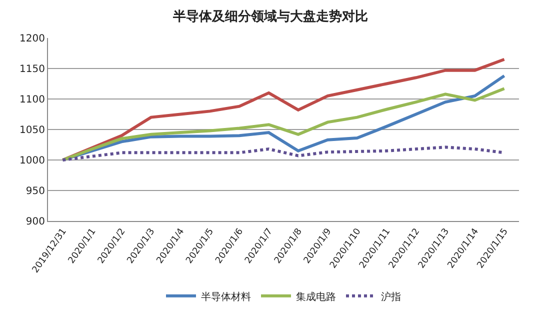 This screenshot has height=322, width=541. Describe the element at coordinates (32, 69) in the screenshot. I see `y-tick-label: 1150` at that location.